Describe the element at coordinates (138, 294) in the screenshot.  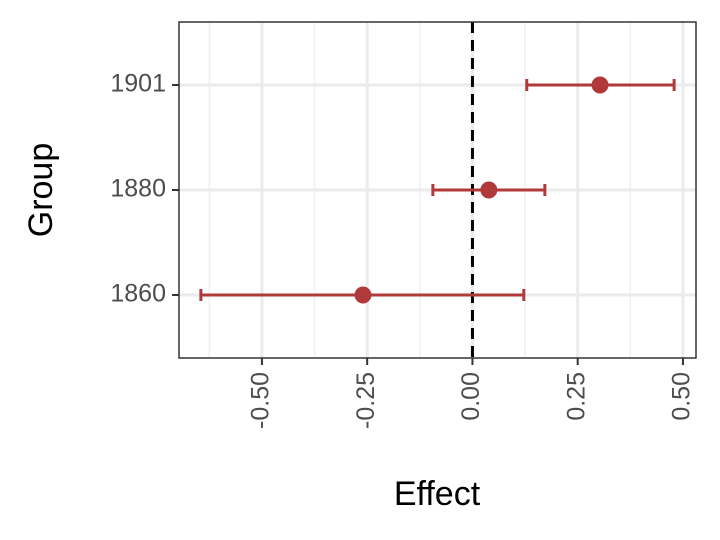
I see `y-tick-label: 1860` at that location.